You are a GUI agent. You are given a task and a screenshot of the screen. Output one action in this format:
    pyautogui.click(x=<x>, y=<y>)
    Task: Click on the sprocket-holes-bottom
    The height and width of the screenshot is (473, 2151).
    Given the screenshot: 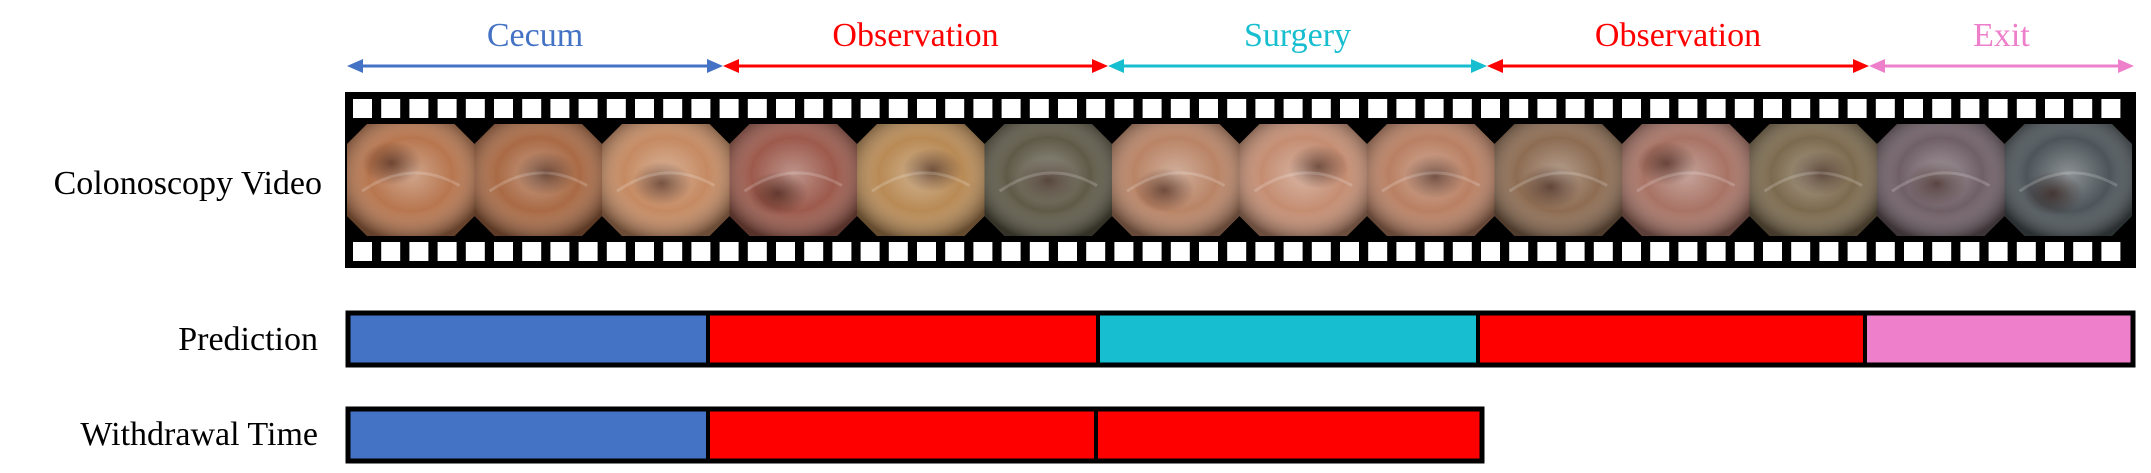 What is the action you would take?
    pyautogui.click(x=1237, y=251)
    